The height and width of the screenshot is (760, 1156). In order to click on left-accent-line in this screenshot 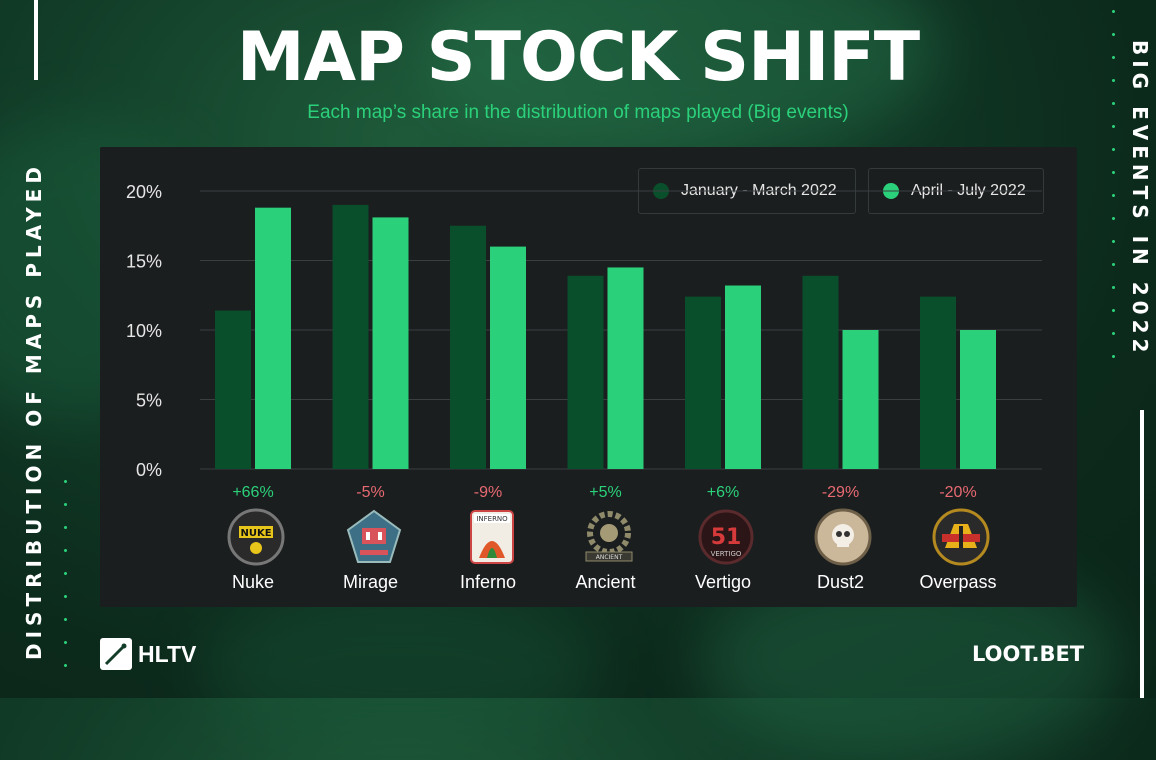, I will do `click(36, 40)`.